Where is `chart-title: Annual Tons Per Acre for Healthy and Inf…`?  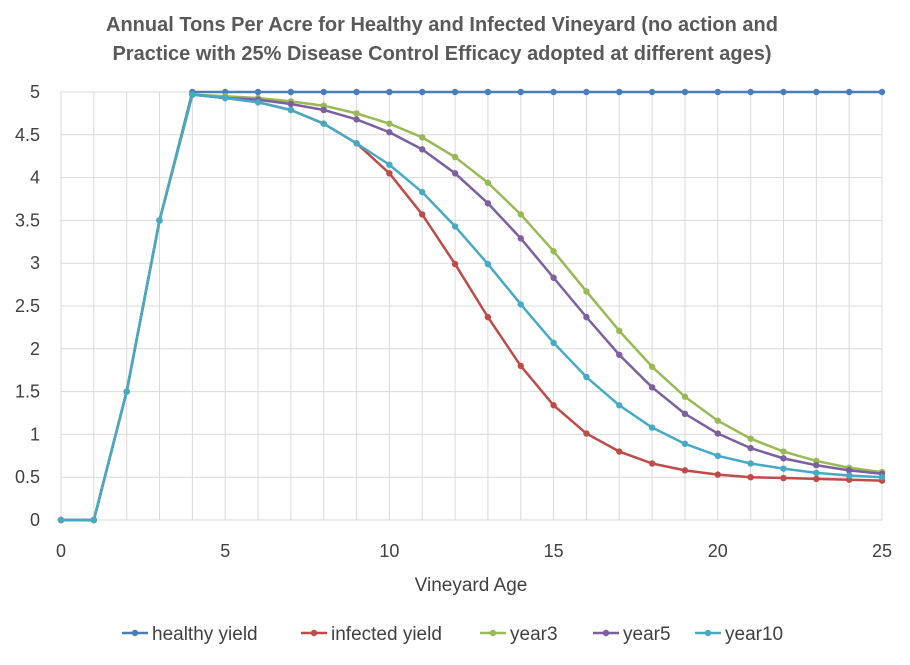
chart-title: Annual Tons Per Acre for Healthy and Inf… is located at coordinates (442, 39).